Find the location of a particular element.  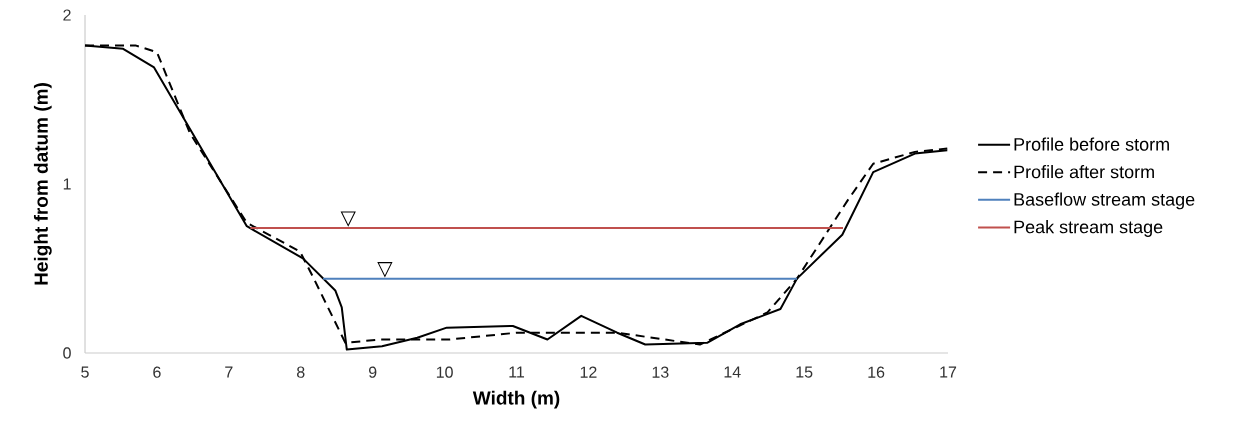

x-tick-label: 11 is located at coordinates (517, 372).